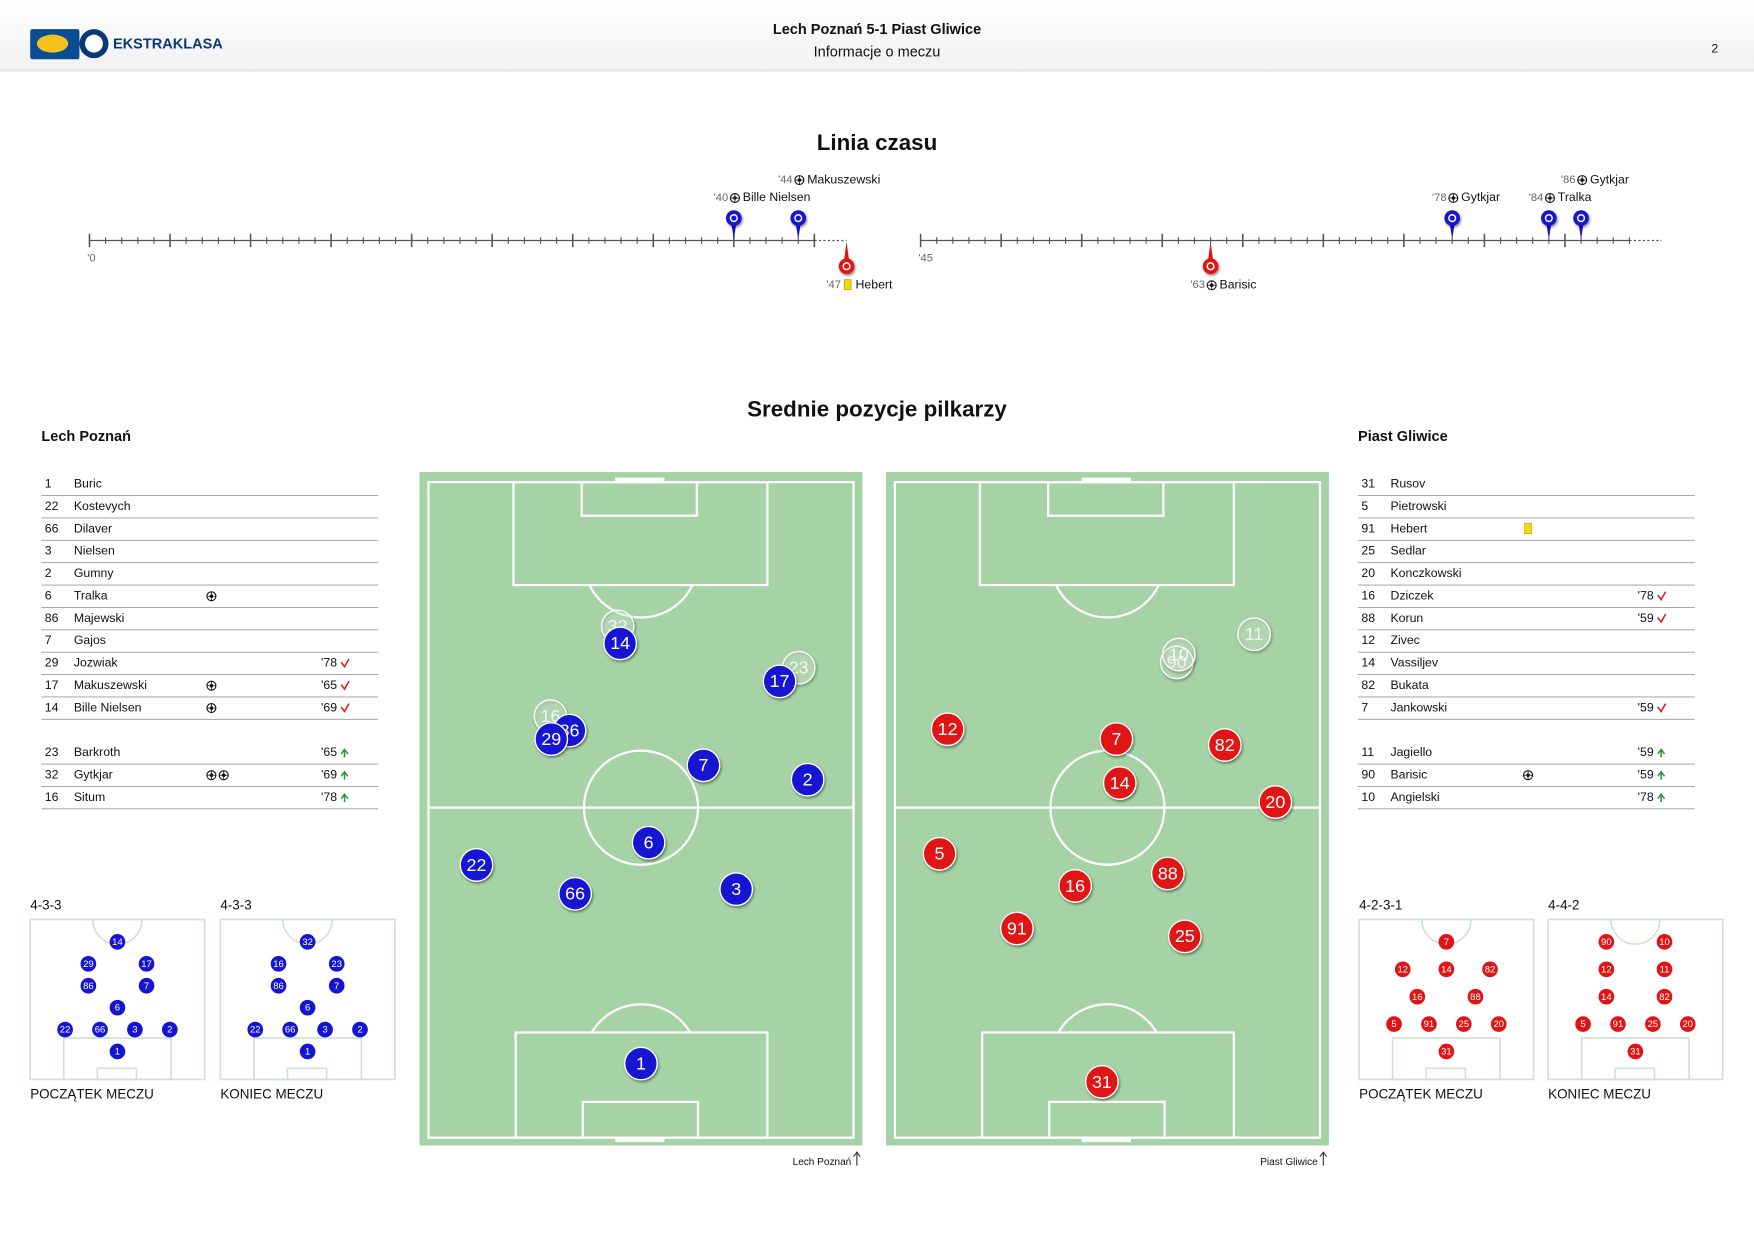 This screenshot has width=1754, height=1240. What do you see at coordinates (1606, 969) in the screenshot?
I see `mini-marker-number: 12` at bounding box center [1606, 969].